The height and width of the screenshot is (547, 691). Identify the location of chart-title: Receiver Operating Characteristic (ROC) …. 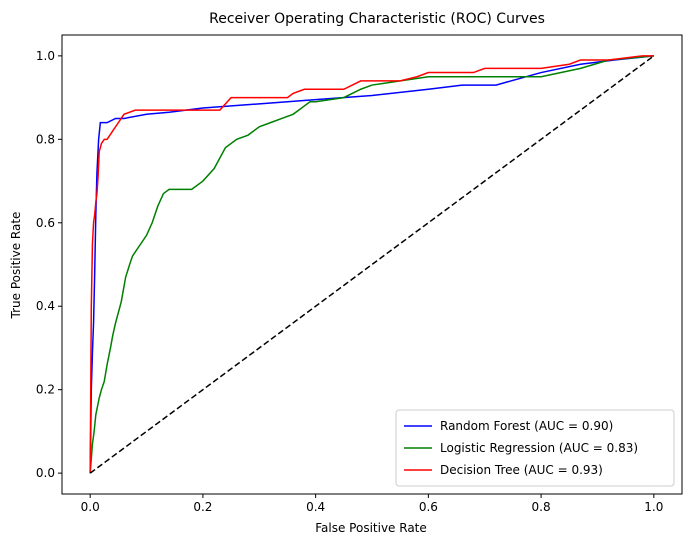
(377, 19).